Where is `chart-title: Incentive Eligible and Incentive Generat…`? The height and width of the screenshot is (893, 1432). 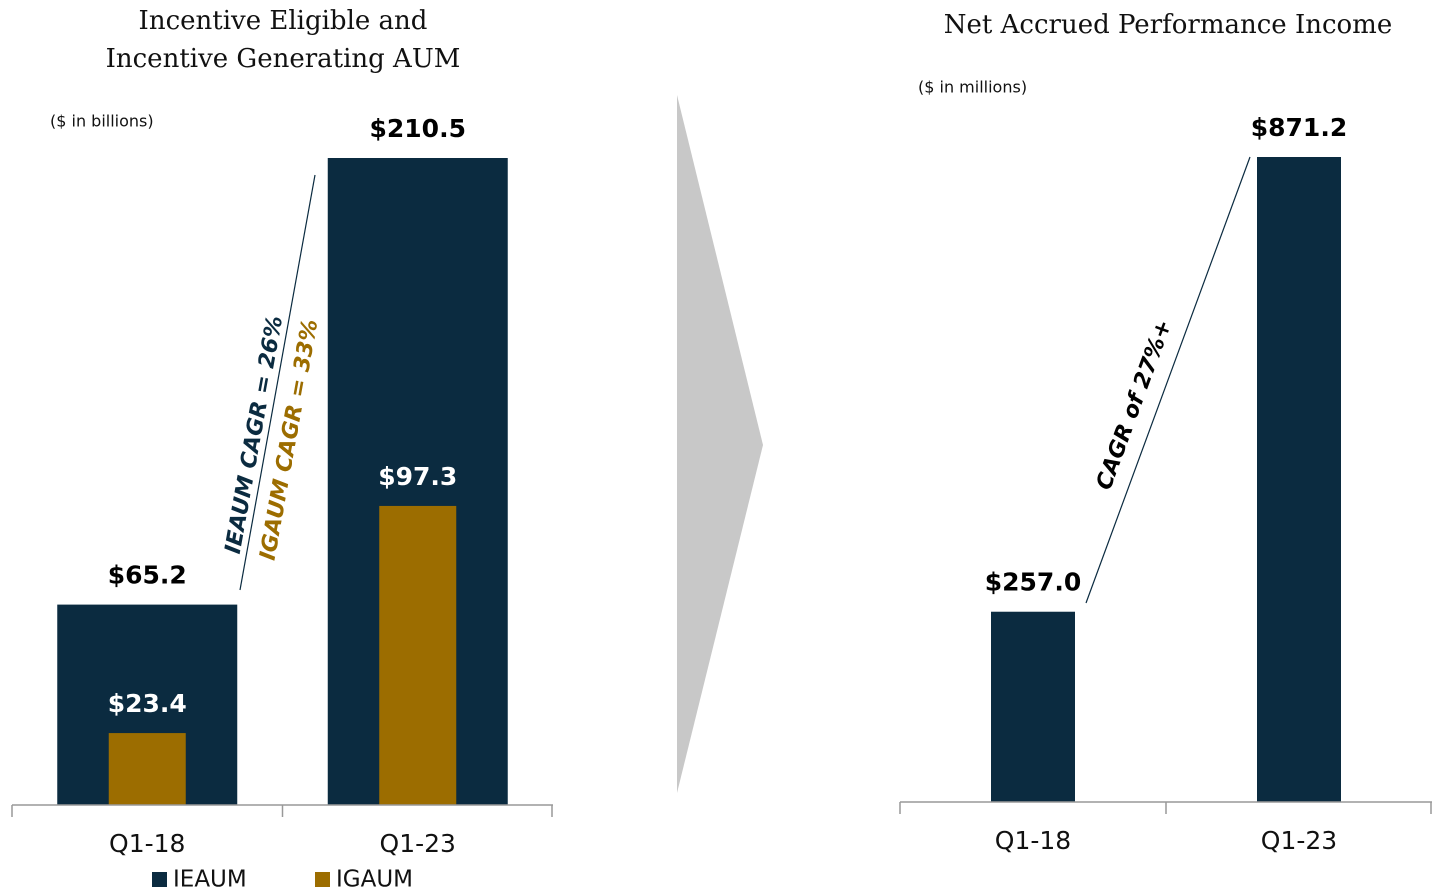
chart-title: Incentive Eligible and Incentive Generat… is located at coordinates (283, 40).